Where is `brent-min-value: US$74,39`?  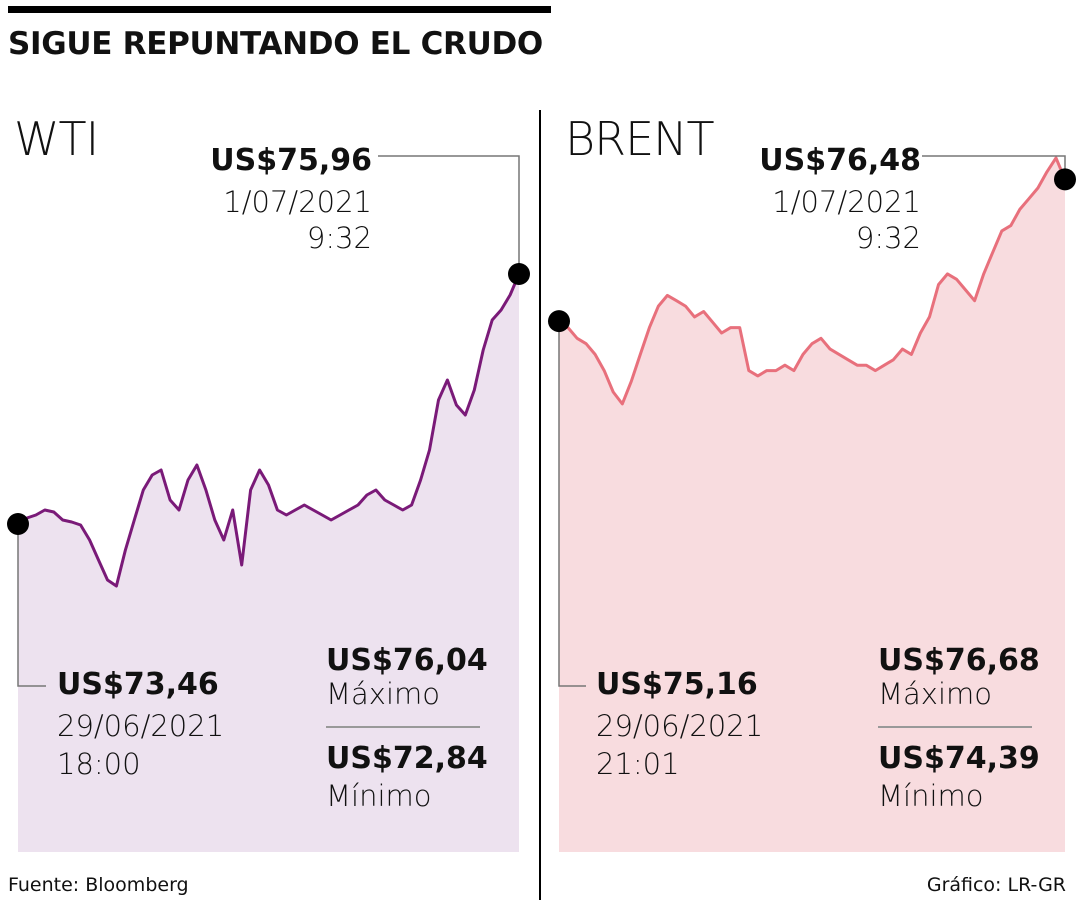 brent-min-value: US$74,39 is located at coordinates (959, 758).